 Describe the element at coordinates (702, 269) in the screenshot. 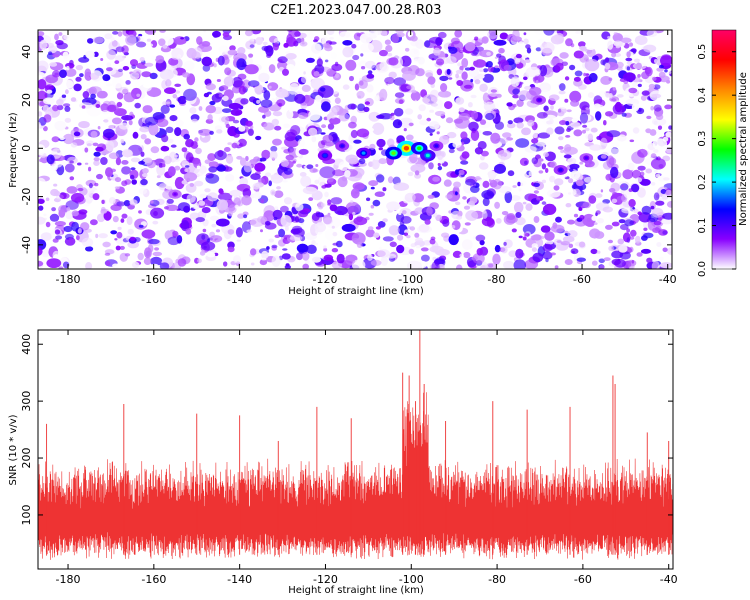

I see `colorbar-tick-label: 0.0` at that location.